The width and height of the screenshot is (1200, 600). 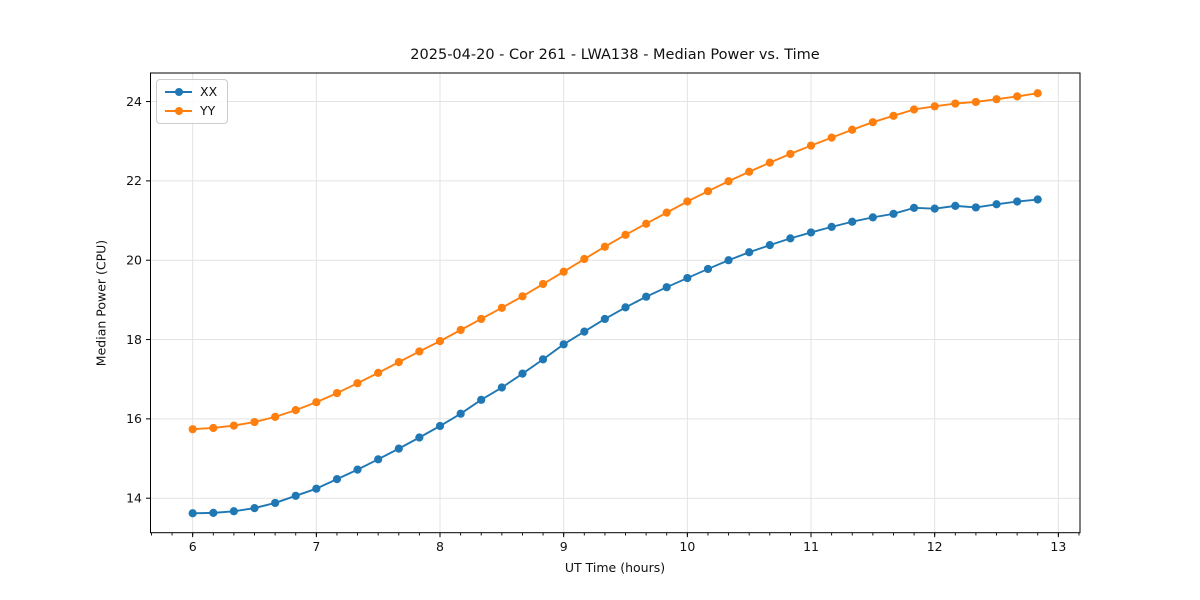 I want to click on x-tick-label: 8, so click(x=440, y=546).